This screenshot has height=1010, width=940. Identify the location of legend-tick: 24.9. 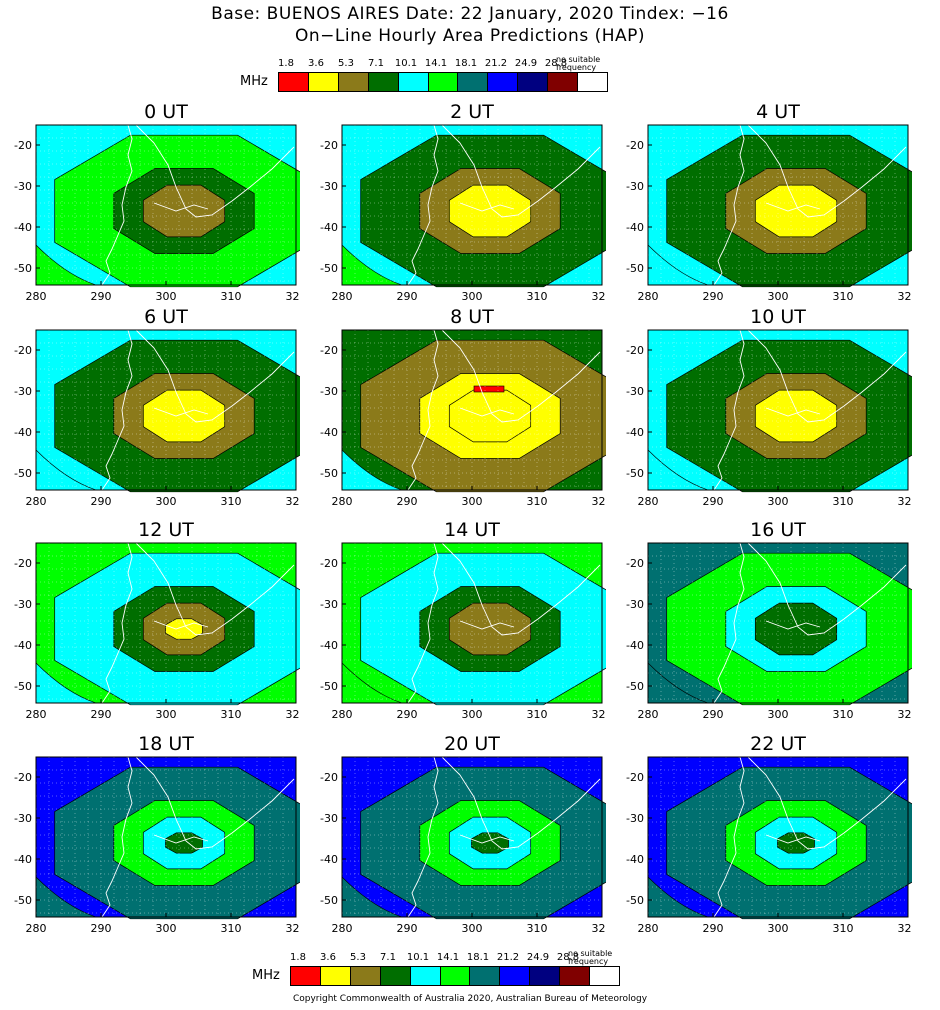
(538, 957).